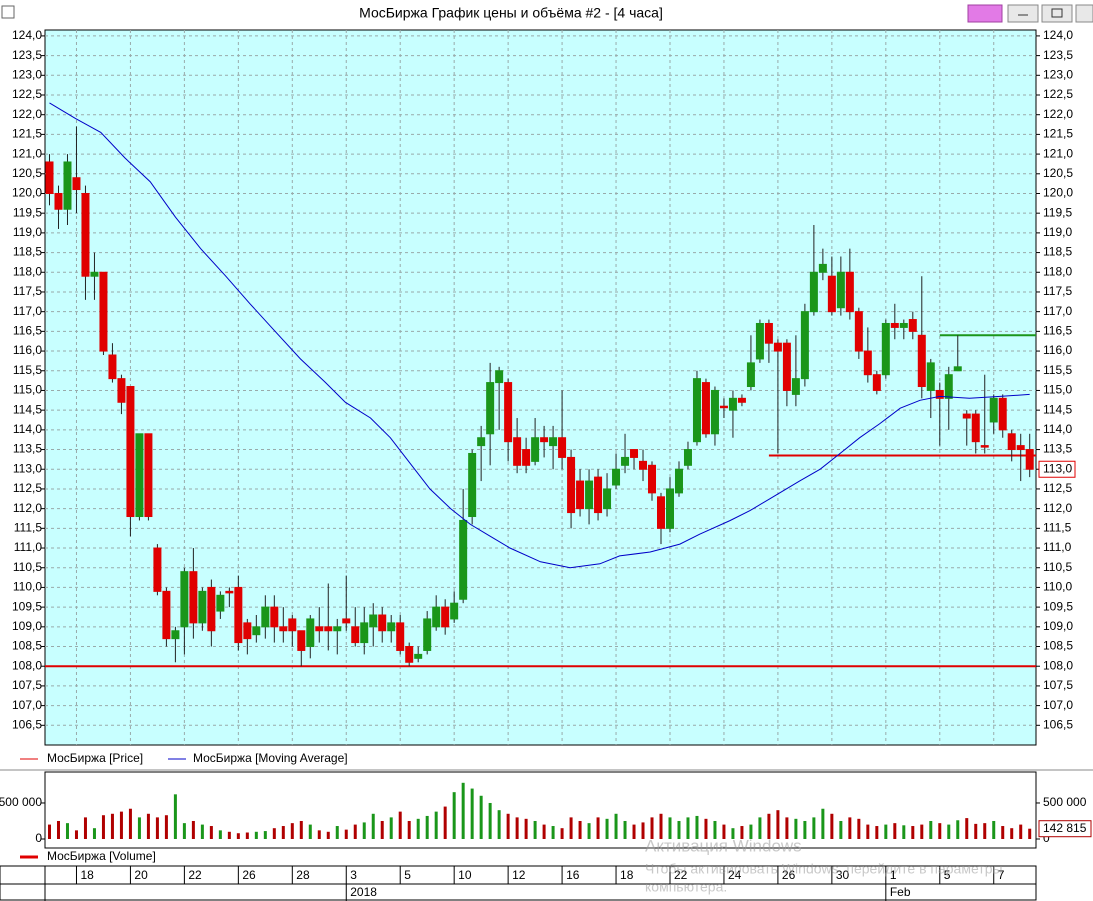  What do you see at coordinates (1057, 488) in the screenshot?
I see `y-tick-label: 112,5` at bounding box center [1057, 488].